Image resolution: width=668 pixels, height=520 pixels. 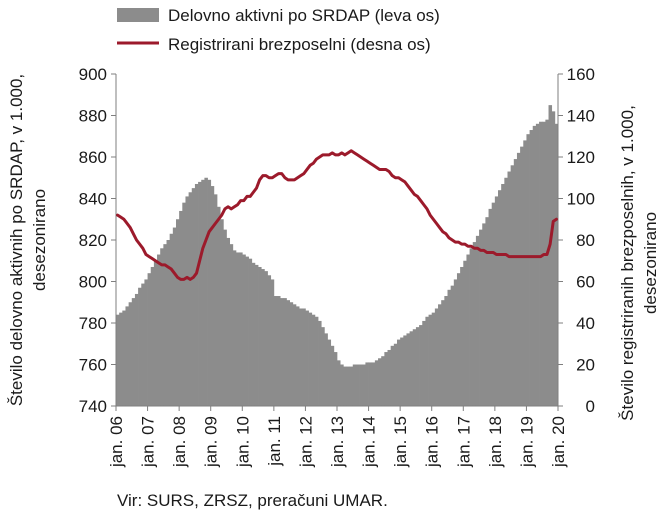 What do you see at coordinates (581, 74) in the screenshot?
I see `right-tick-label: 160` at bounding box center [581, 74].